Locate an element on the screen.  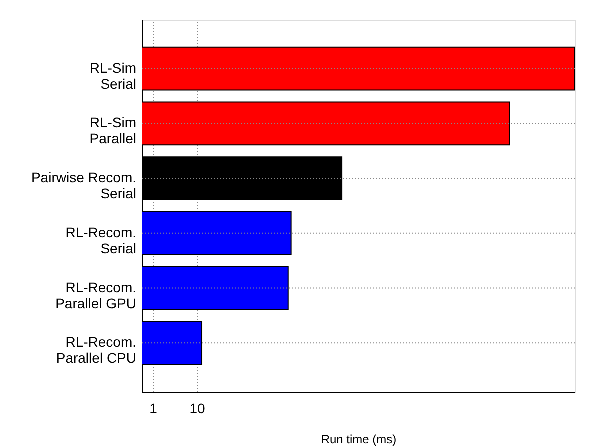
y-tick-label: RL-Recom. Parallel CPU is located at coordinates (96, 350).